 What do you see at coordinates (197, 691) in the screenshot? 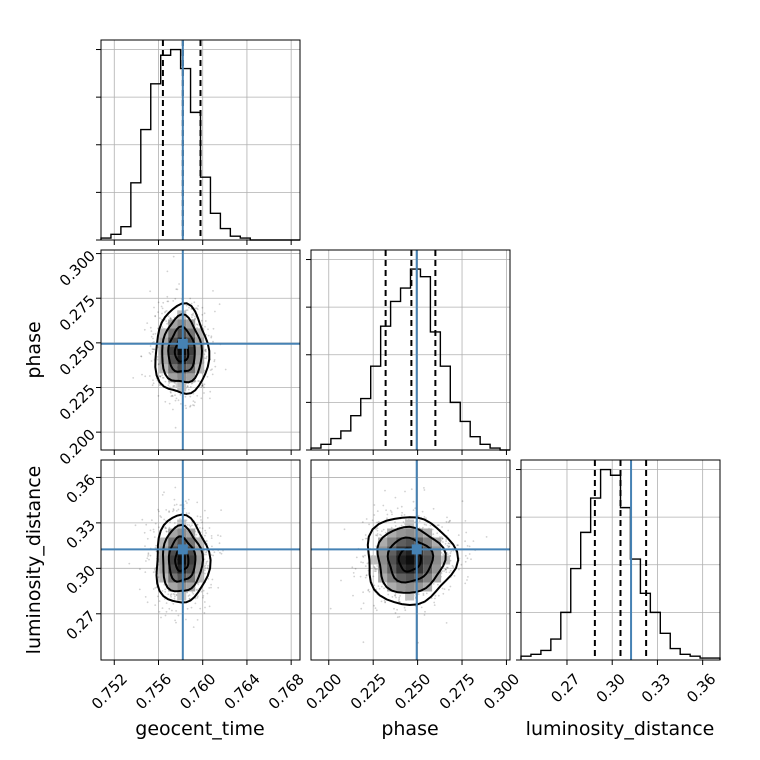
I see `xtick-label-geocent_time: 0.760` at bounding box center [197, 691].